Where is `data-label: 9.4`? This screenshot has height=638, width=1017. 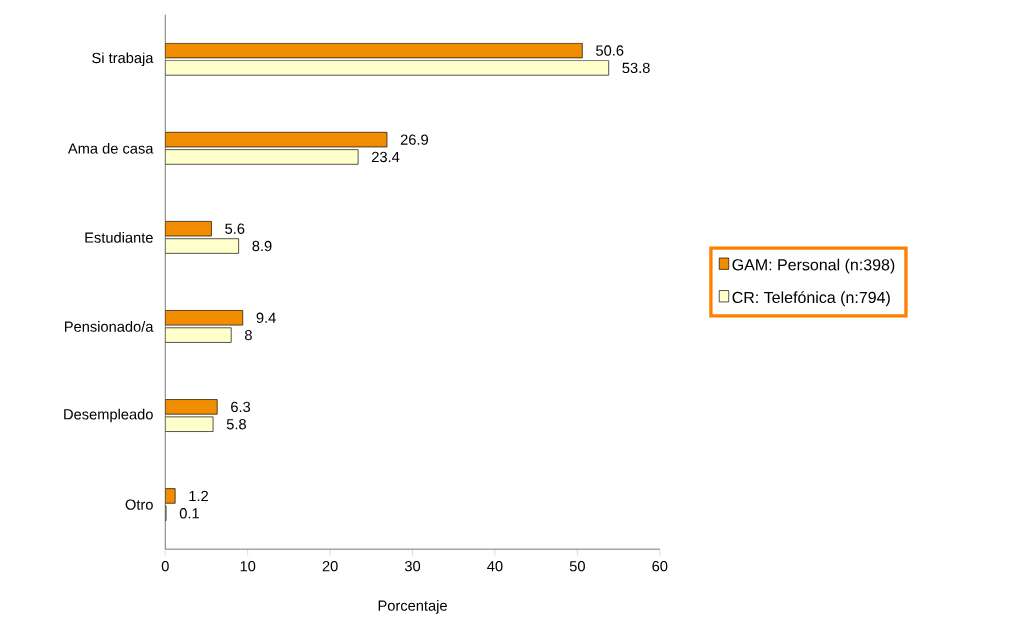 data-label: 9.4 is located at coordinates (266, 317).